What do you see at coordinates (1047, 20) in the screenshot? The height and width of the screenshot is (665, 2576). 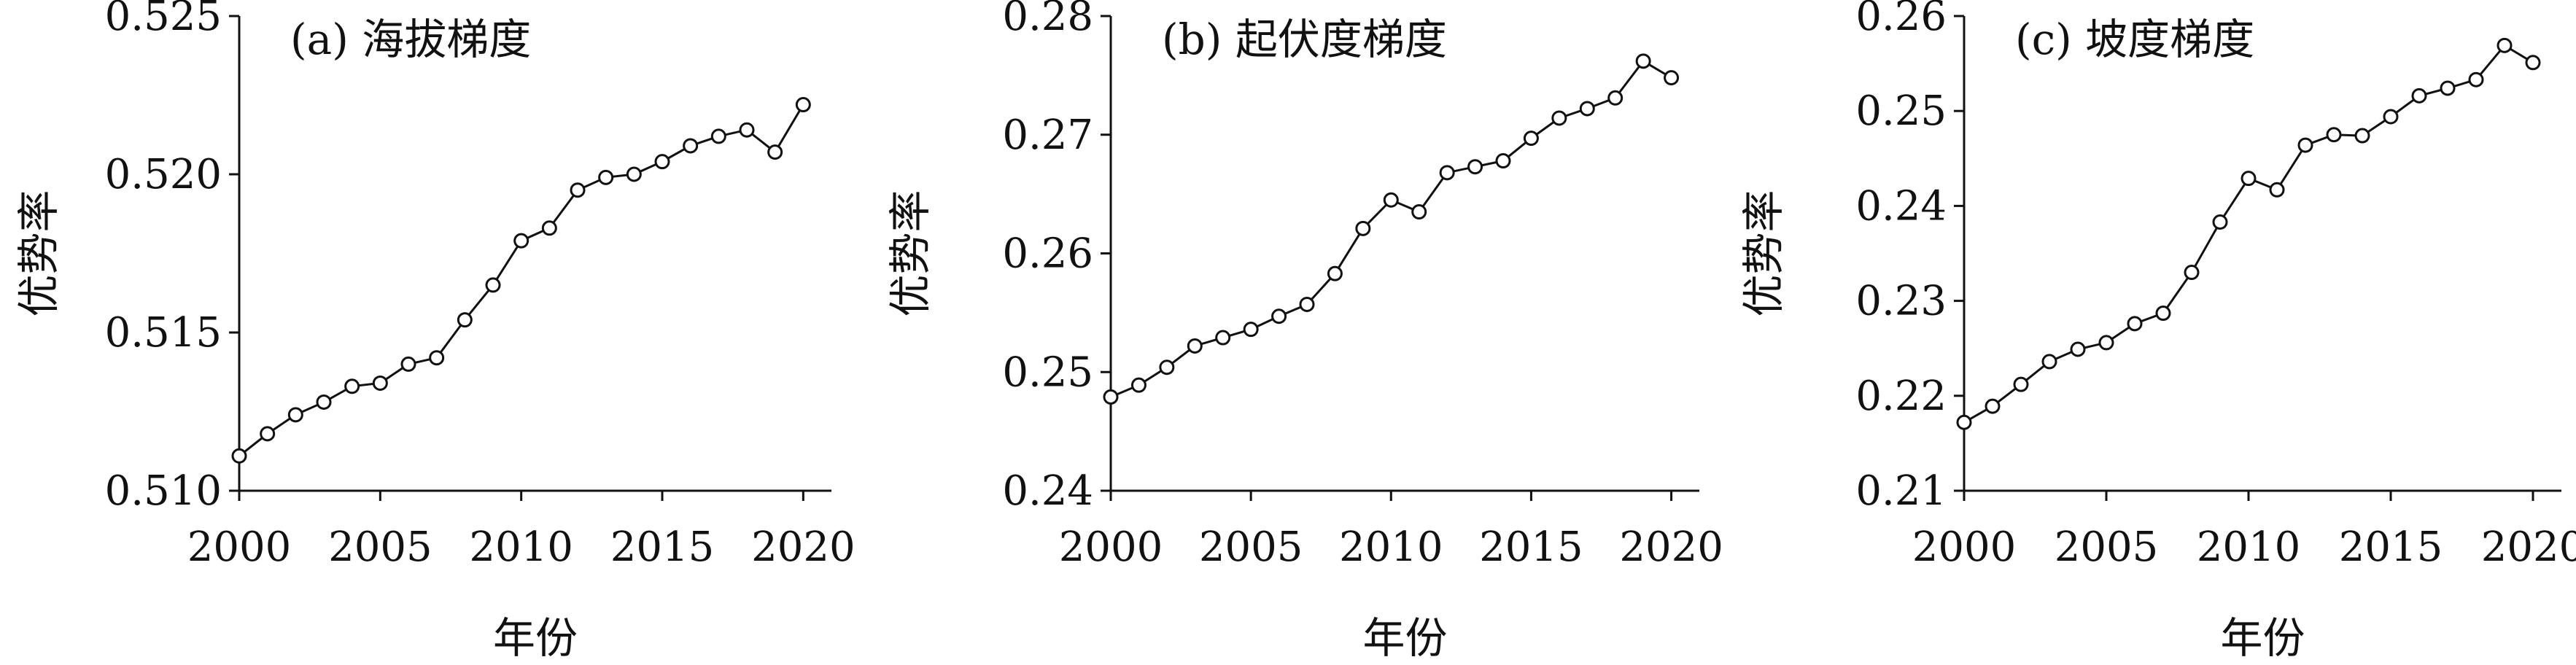 I see `y-tick-label: 0.28` at bounding box center [1047, 20].